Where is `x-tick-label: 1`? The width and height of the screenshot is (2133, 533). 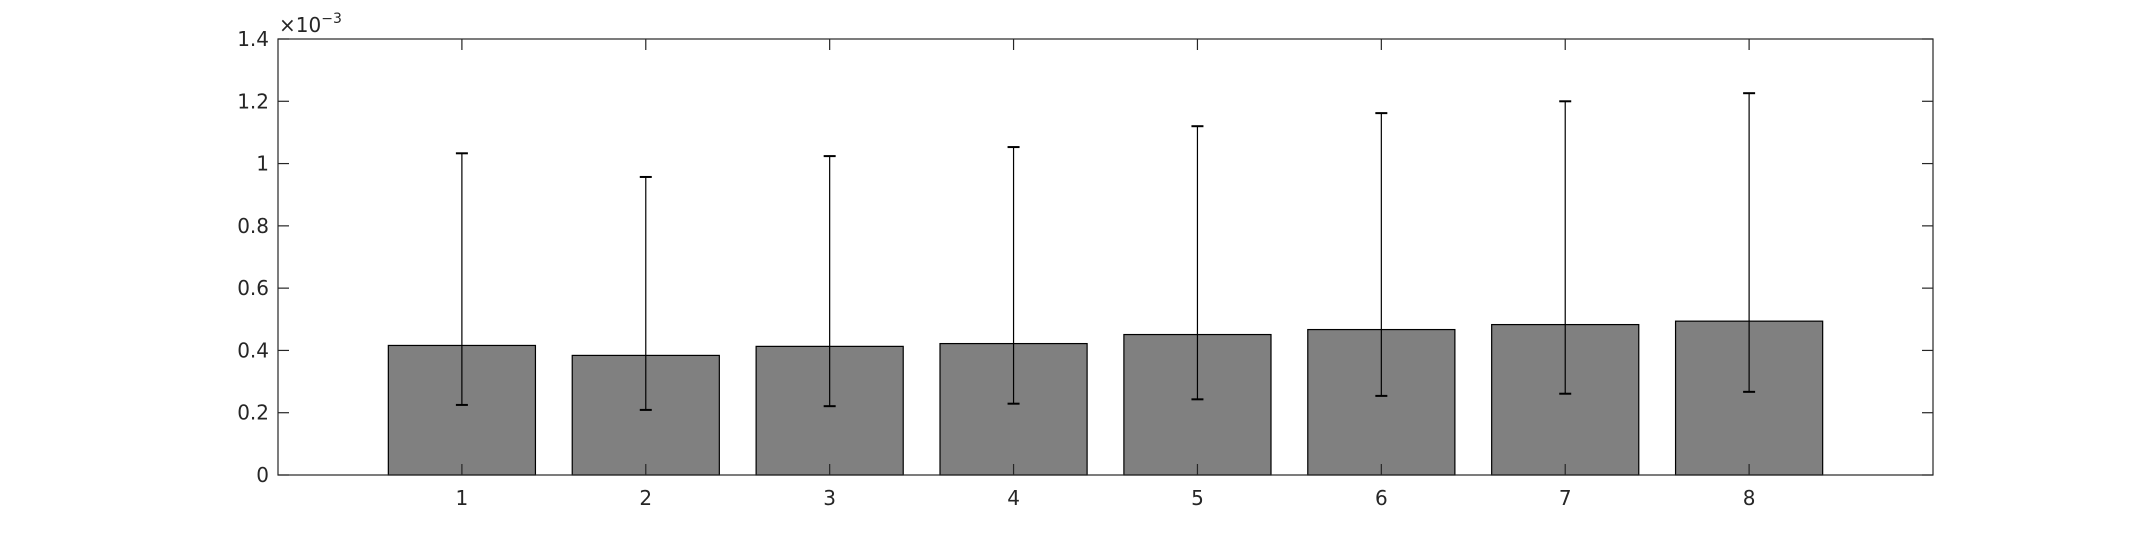 x-tick-label: 1 is located at coordinates (462, 498).